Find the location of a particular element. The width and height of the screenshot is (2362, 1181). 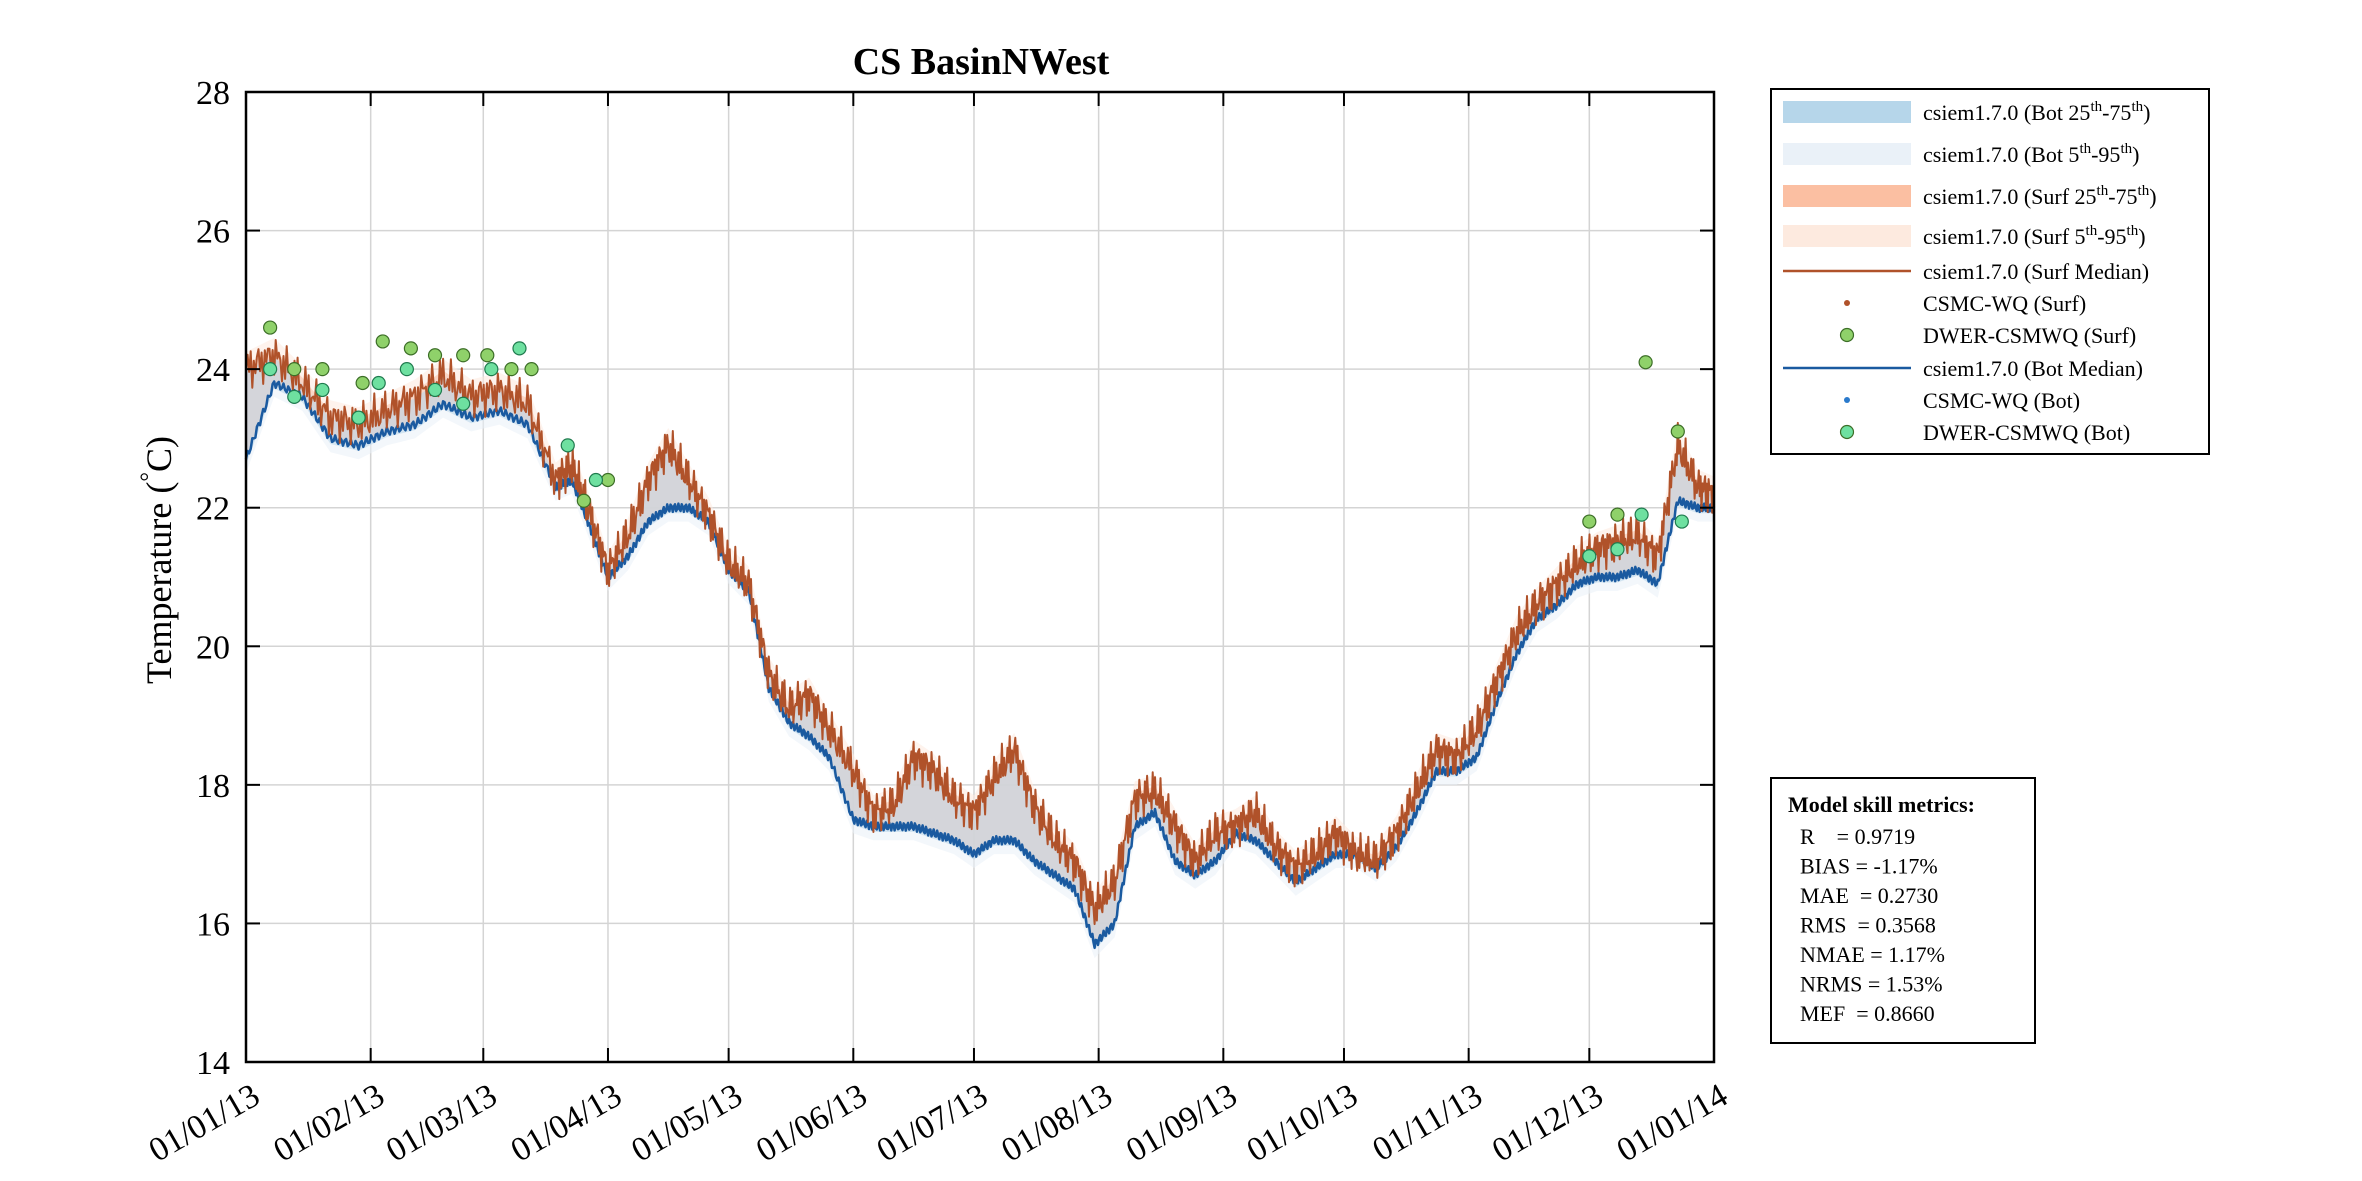

y-tick-label: 16 is located at coordinates (213, 924).